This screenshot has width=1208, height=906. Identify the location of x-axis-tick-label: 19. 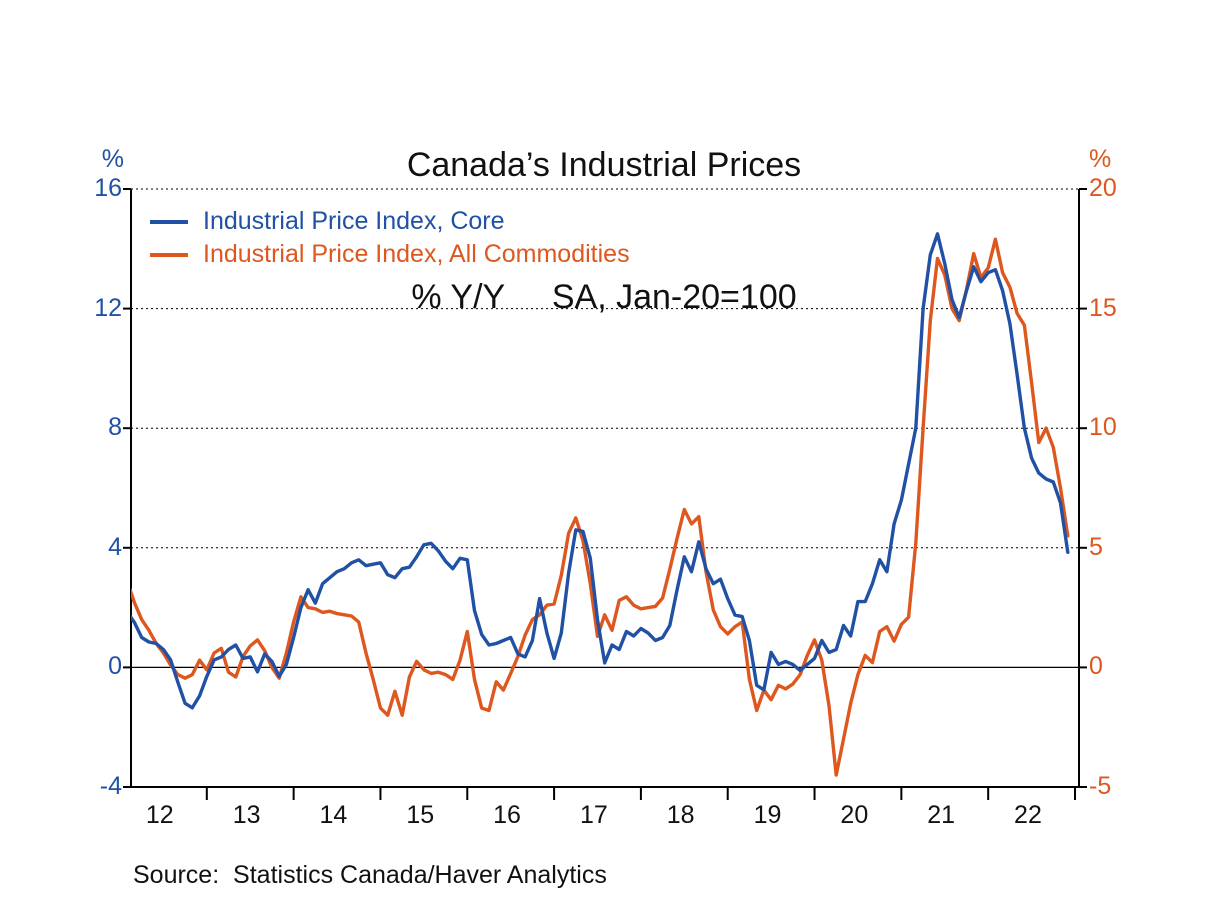
(767, 815).